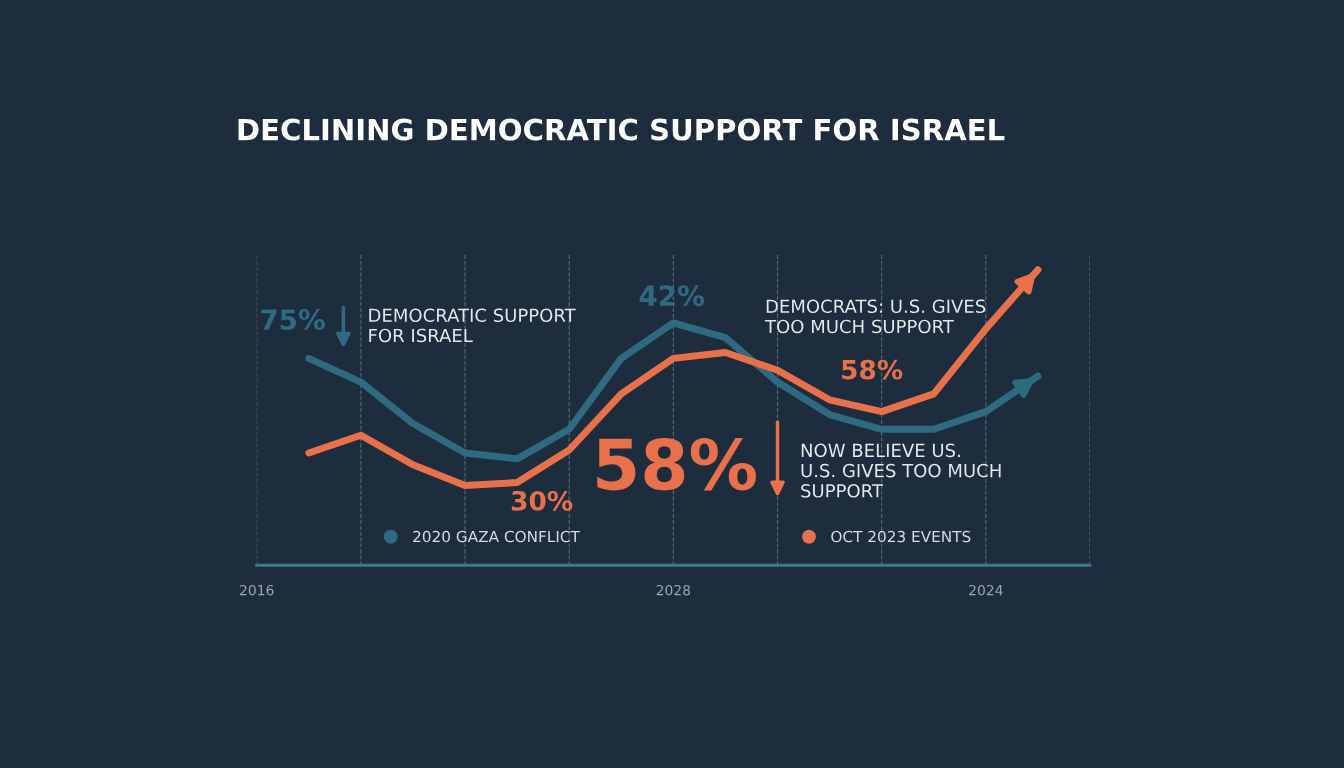 The image size is (1344, 768). Describe the element at coordinates (496, 536) in the screenshot. I see `legend-label: 2020 GAZA CONFLICT` at that location.